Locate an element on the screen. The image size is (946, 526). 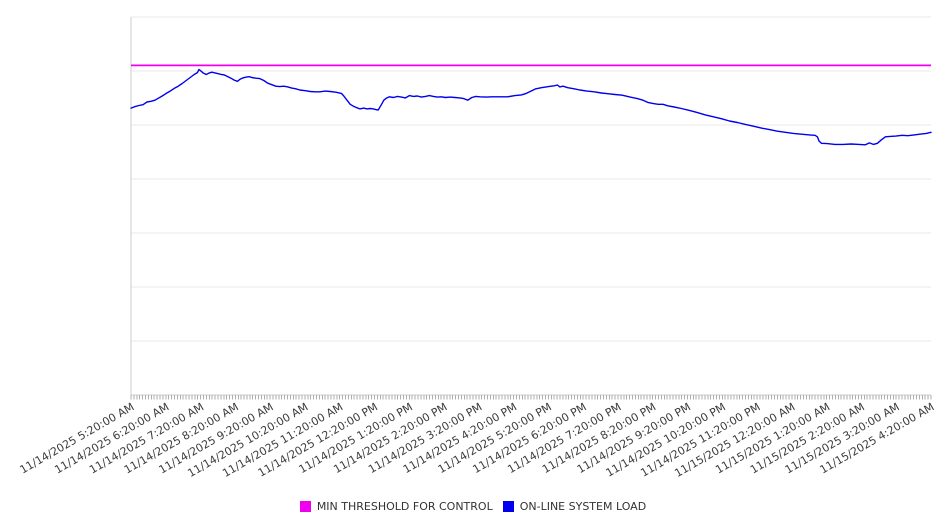
online-system-load-line is located at coordinates (531, 107).